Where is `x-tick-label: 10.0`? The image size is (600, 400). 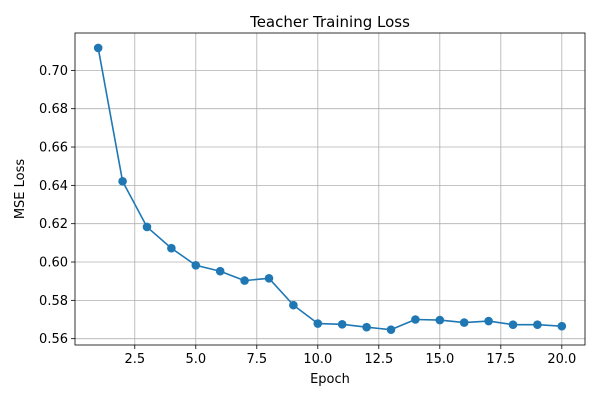 x-tick-label: 10.0 is located at coordinates (317, 359).